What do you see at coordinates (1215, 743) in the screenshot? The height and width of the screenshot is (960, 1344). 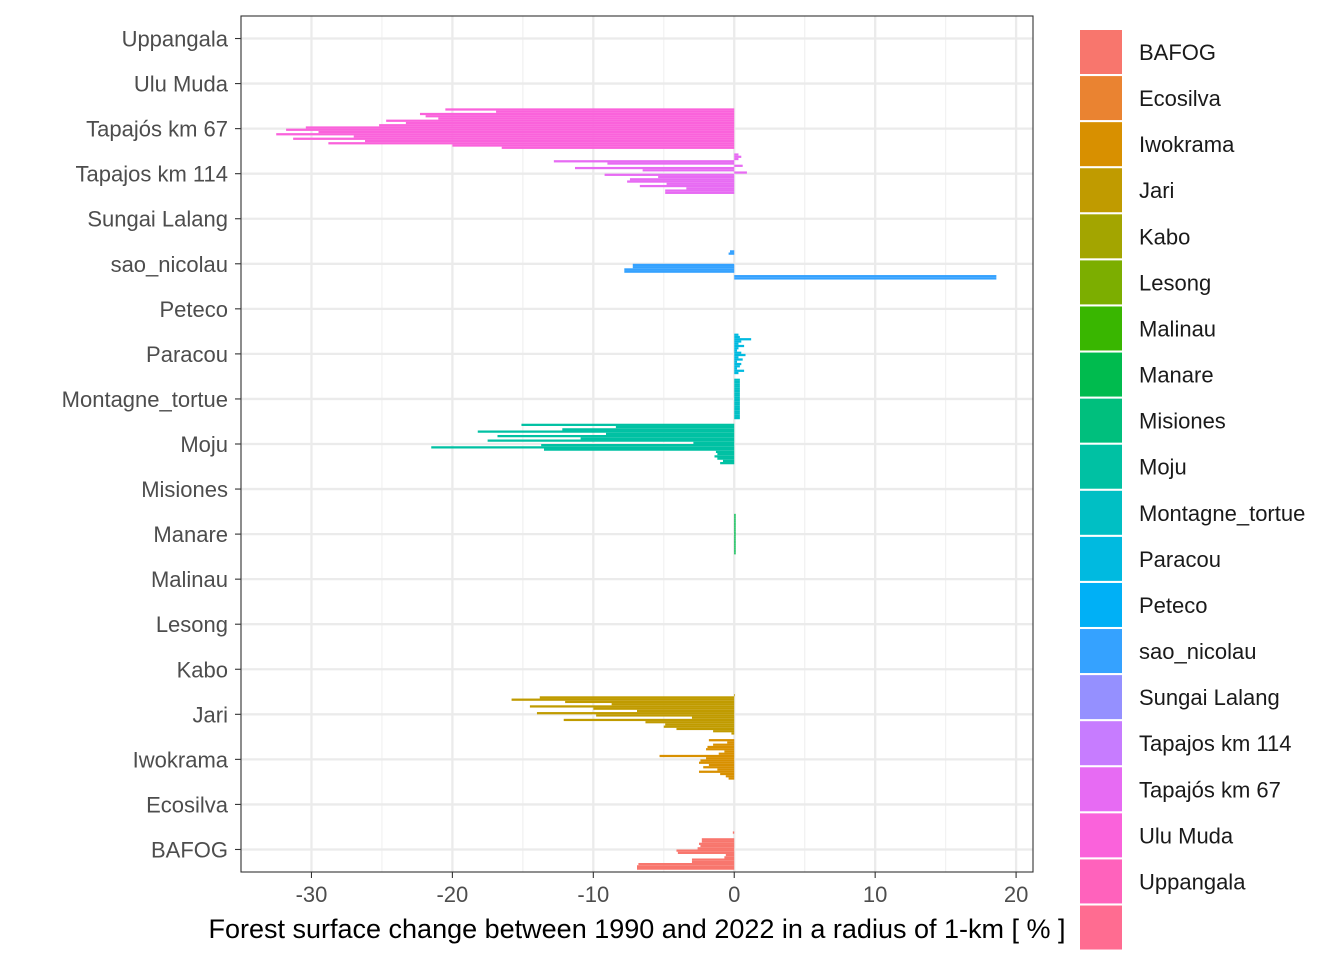 I see `legend-label: Tapajos km 114` at bounding box center [1215, 743].